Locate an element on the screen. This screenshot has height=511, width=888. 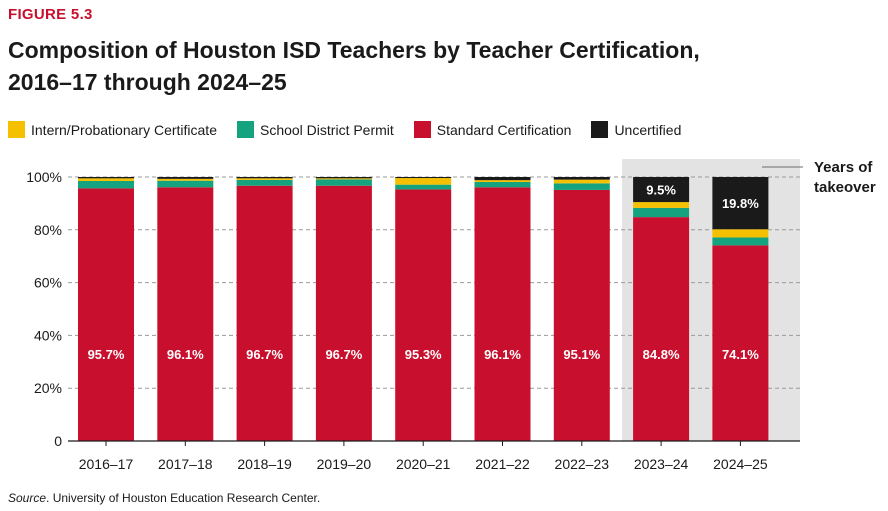
y-tick-label: 80% is located at coordinates (48, 230).